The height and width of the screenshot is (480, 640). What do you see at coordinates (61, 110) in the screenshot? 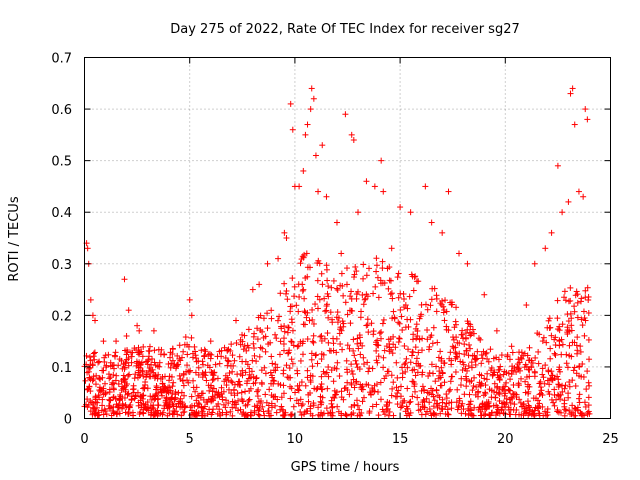
I see `y-tick-label: 0.6` at bounding box center [61, 110].